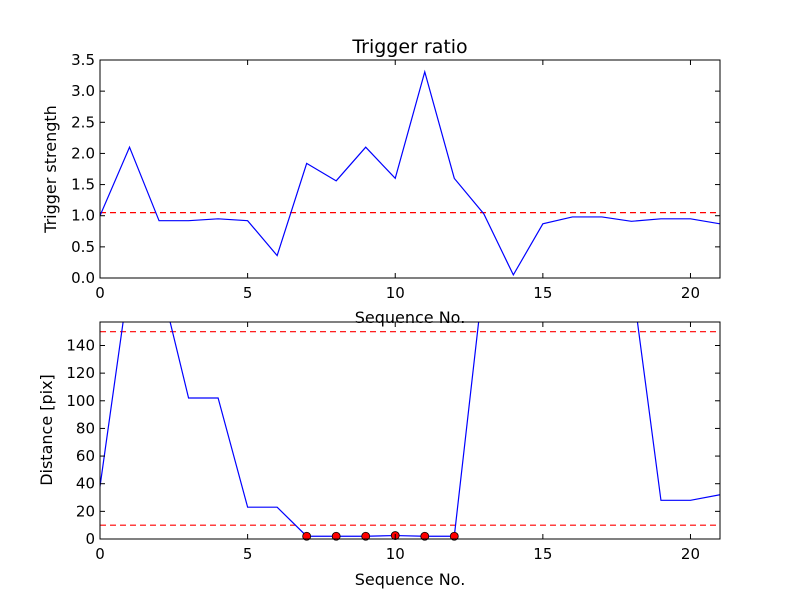  What do you see at coordinates (83, 91) in the screenshot?
I see `y-tick-label: 3.0` at bounding box center [83, 91].